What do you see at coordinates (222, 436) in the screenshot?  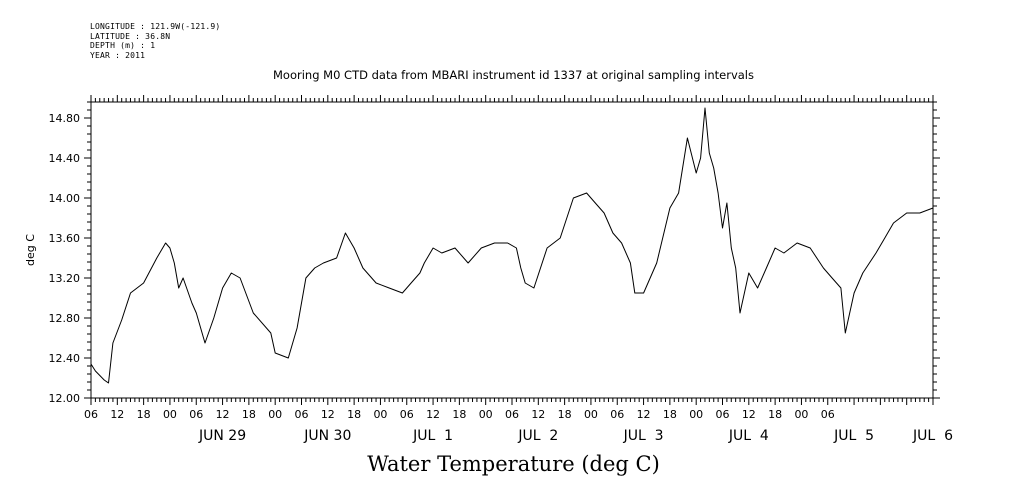 I see `x-day-label: JUN 29` at bounding box center [222, 436].